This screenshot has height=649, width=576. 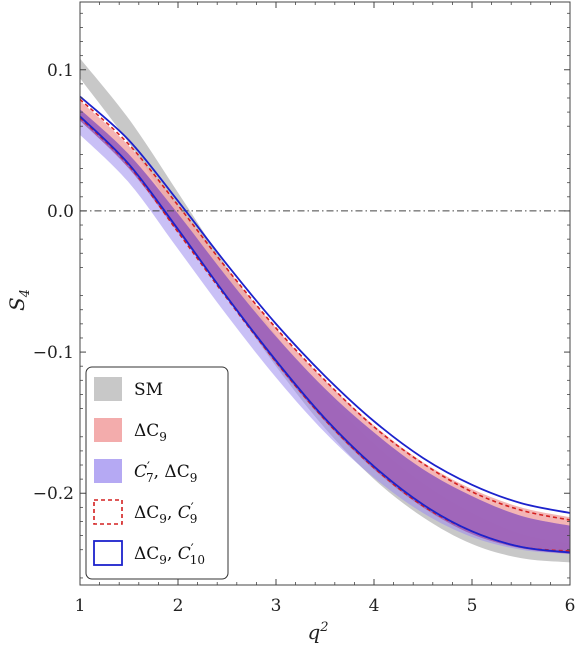 What do you see at coordinates (169, 554) in the screenshot?
I see `legend-label-4: ΔC9, C′ 10` at bounding box center [169, 554].